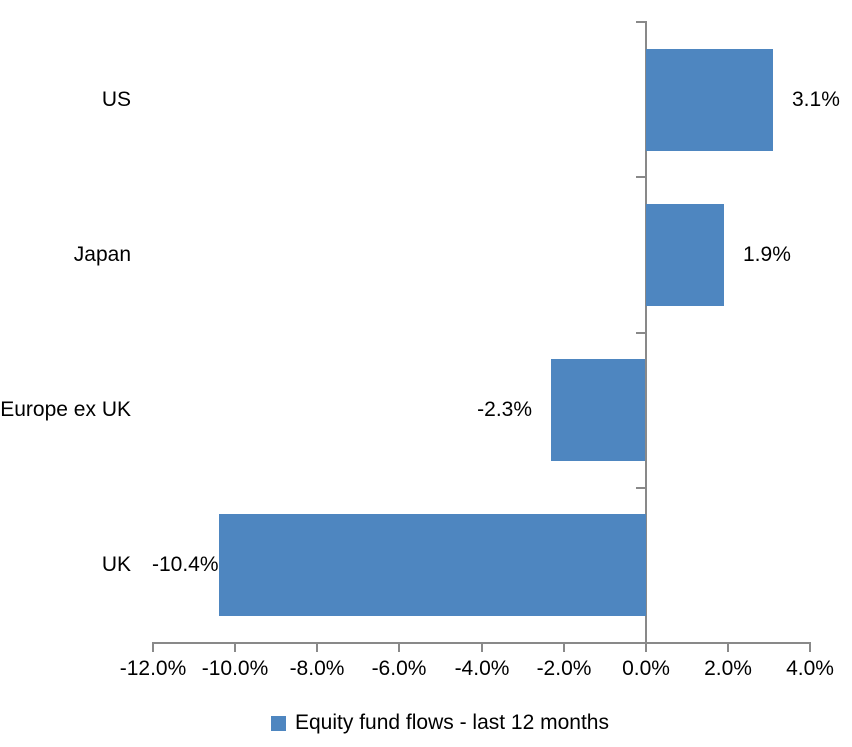 This screenshot has width=852, height=747. What do you see at coordinates (102, 254) in the screenshot?
I see `category-label: Japan` at bounding box center [102, 254].